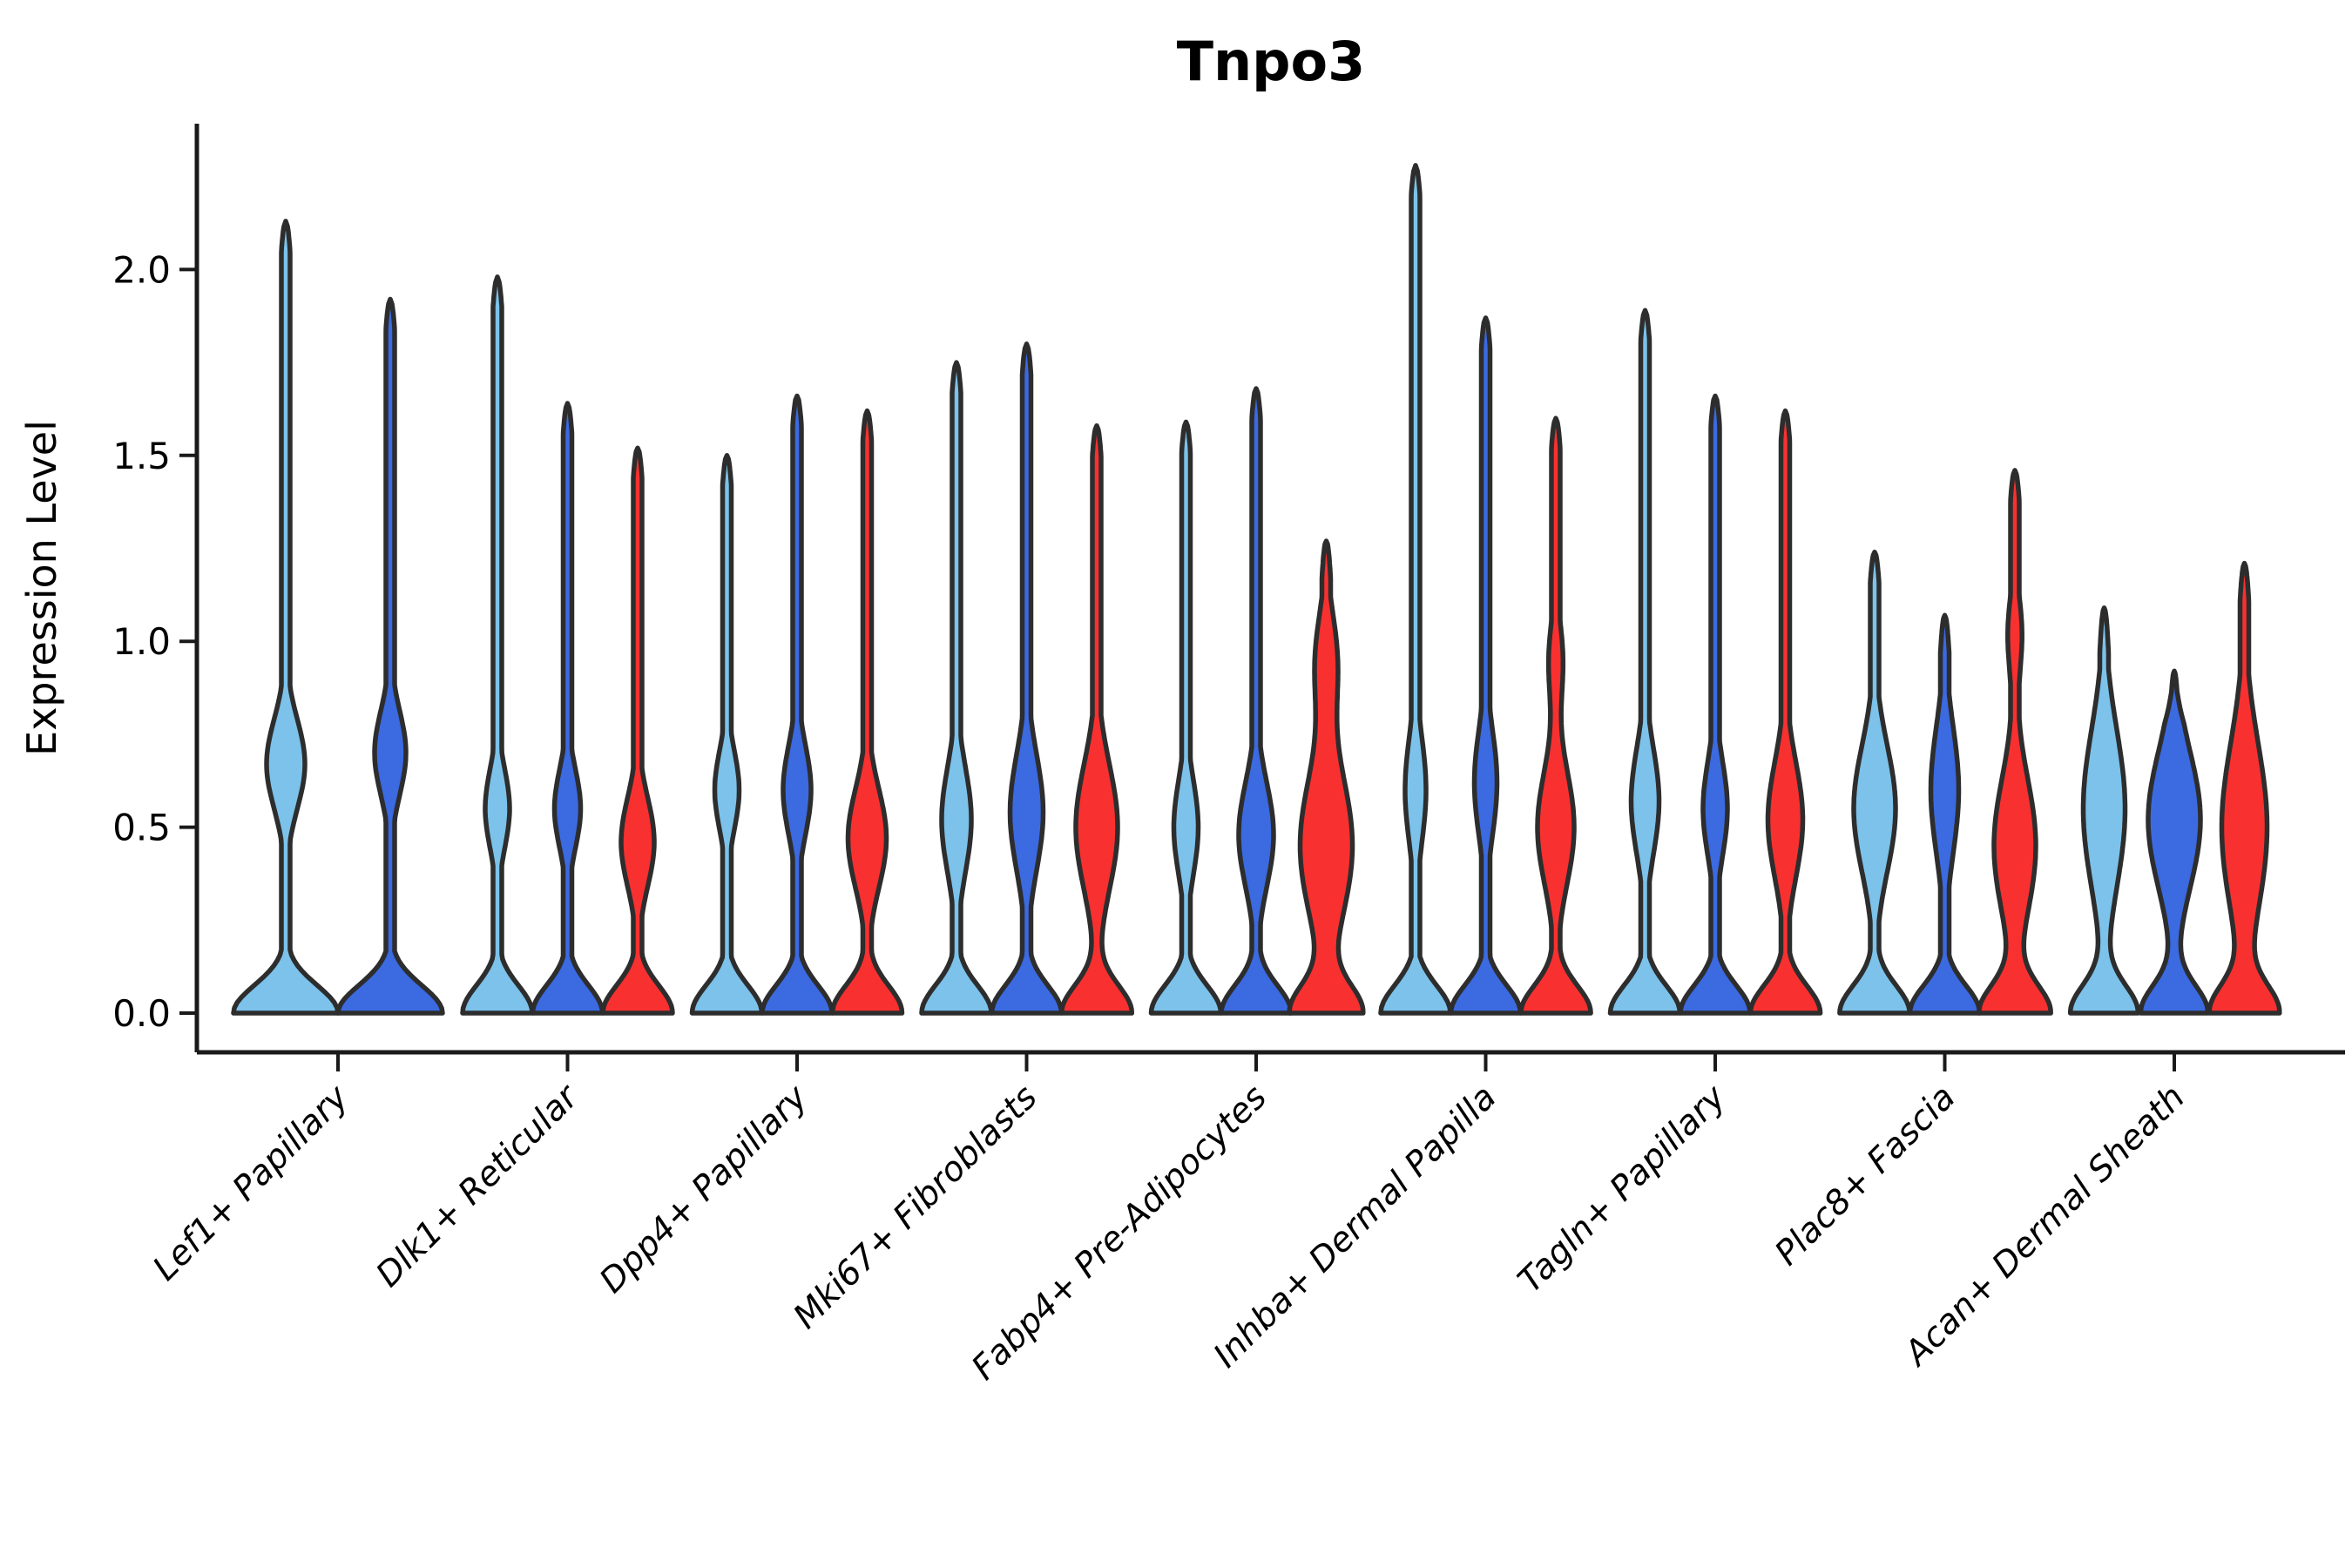 This screenshot has height=1568, width=2352. What do you see at coordinates (1865, 1175) in the screenshot?
I see `x-tick-label: Plac8+ Fascia` at bounding box center [1865, 1175].